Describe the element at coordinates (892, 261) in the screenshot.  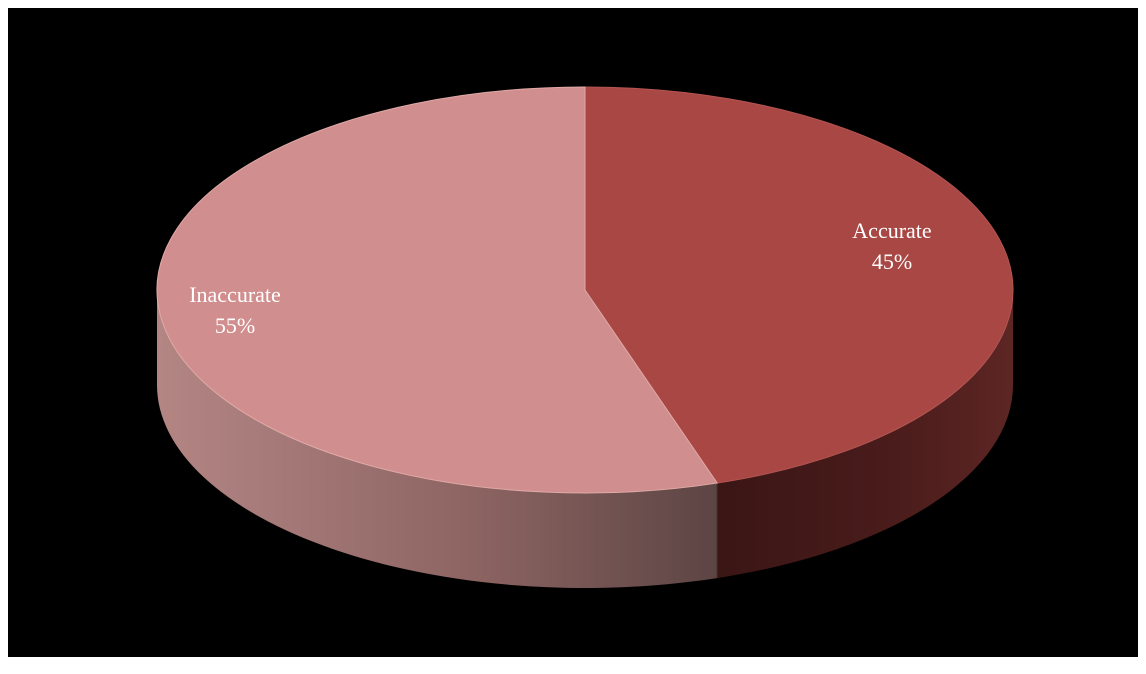
I see `accurate-percent: 45%` at that location.